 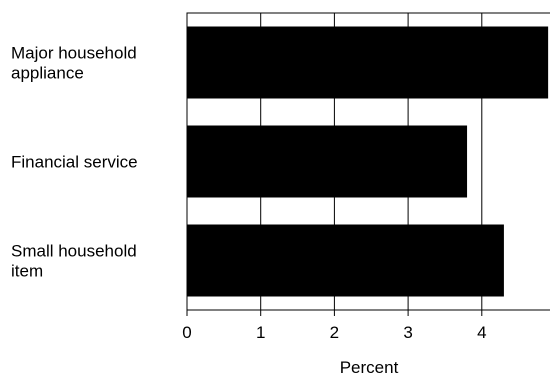 I want to click on category-label: Financial service, so click(x=74, y=162).